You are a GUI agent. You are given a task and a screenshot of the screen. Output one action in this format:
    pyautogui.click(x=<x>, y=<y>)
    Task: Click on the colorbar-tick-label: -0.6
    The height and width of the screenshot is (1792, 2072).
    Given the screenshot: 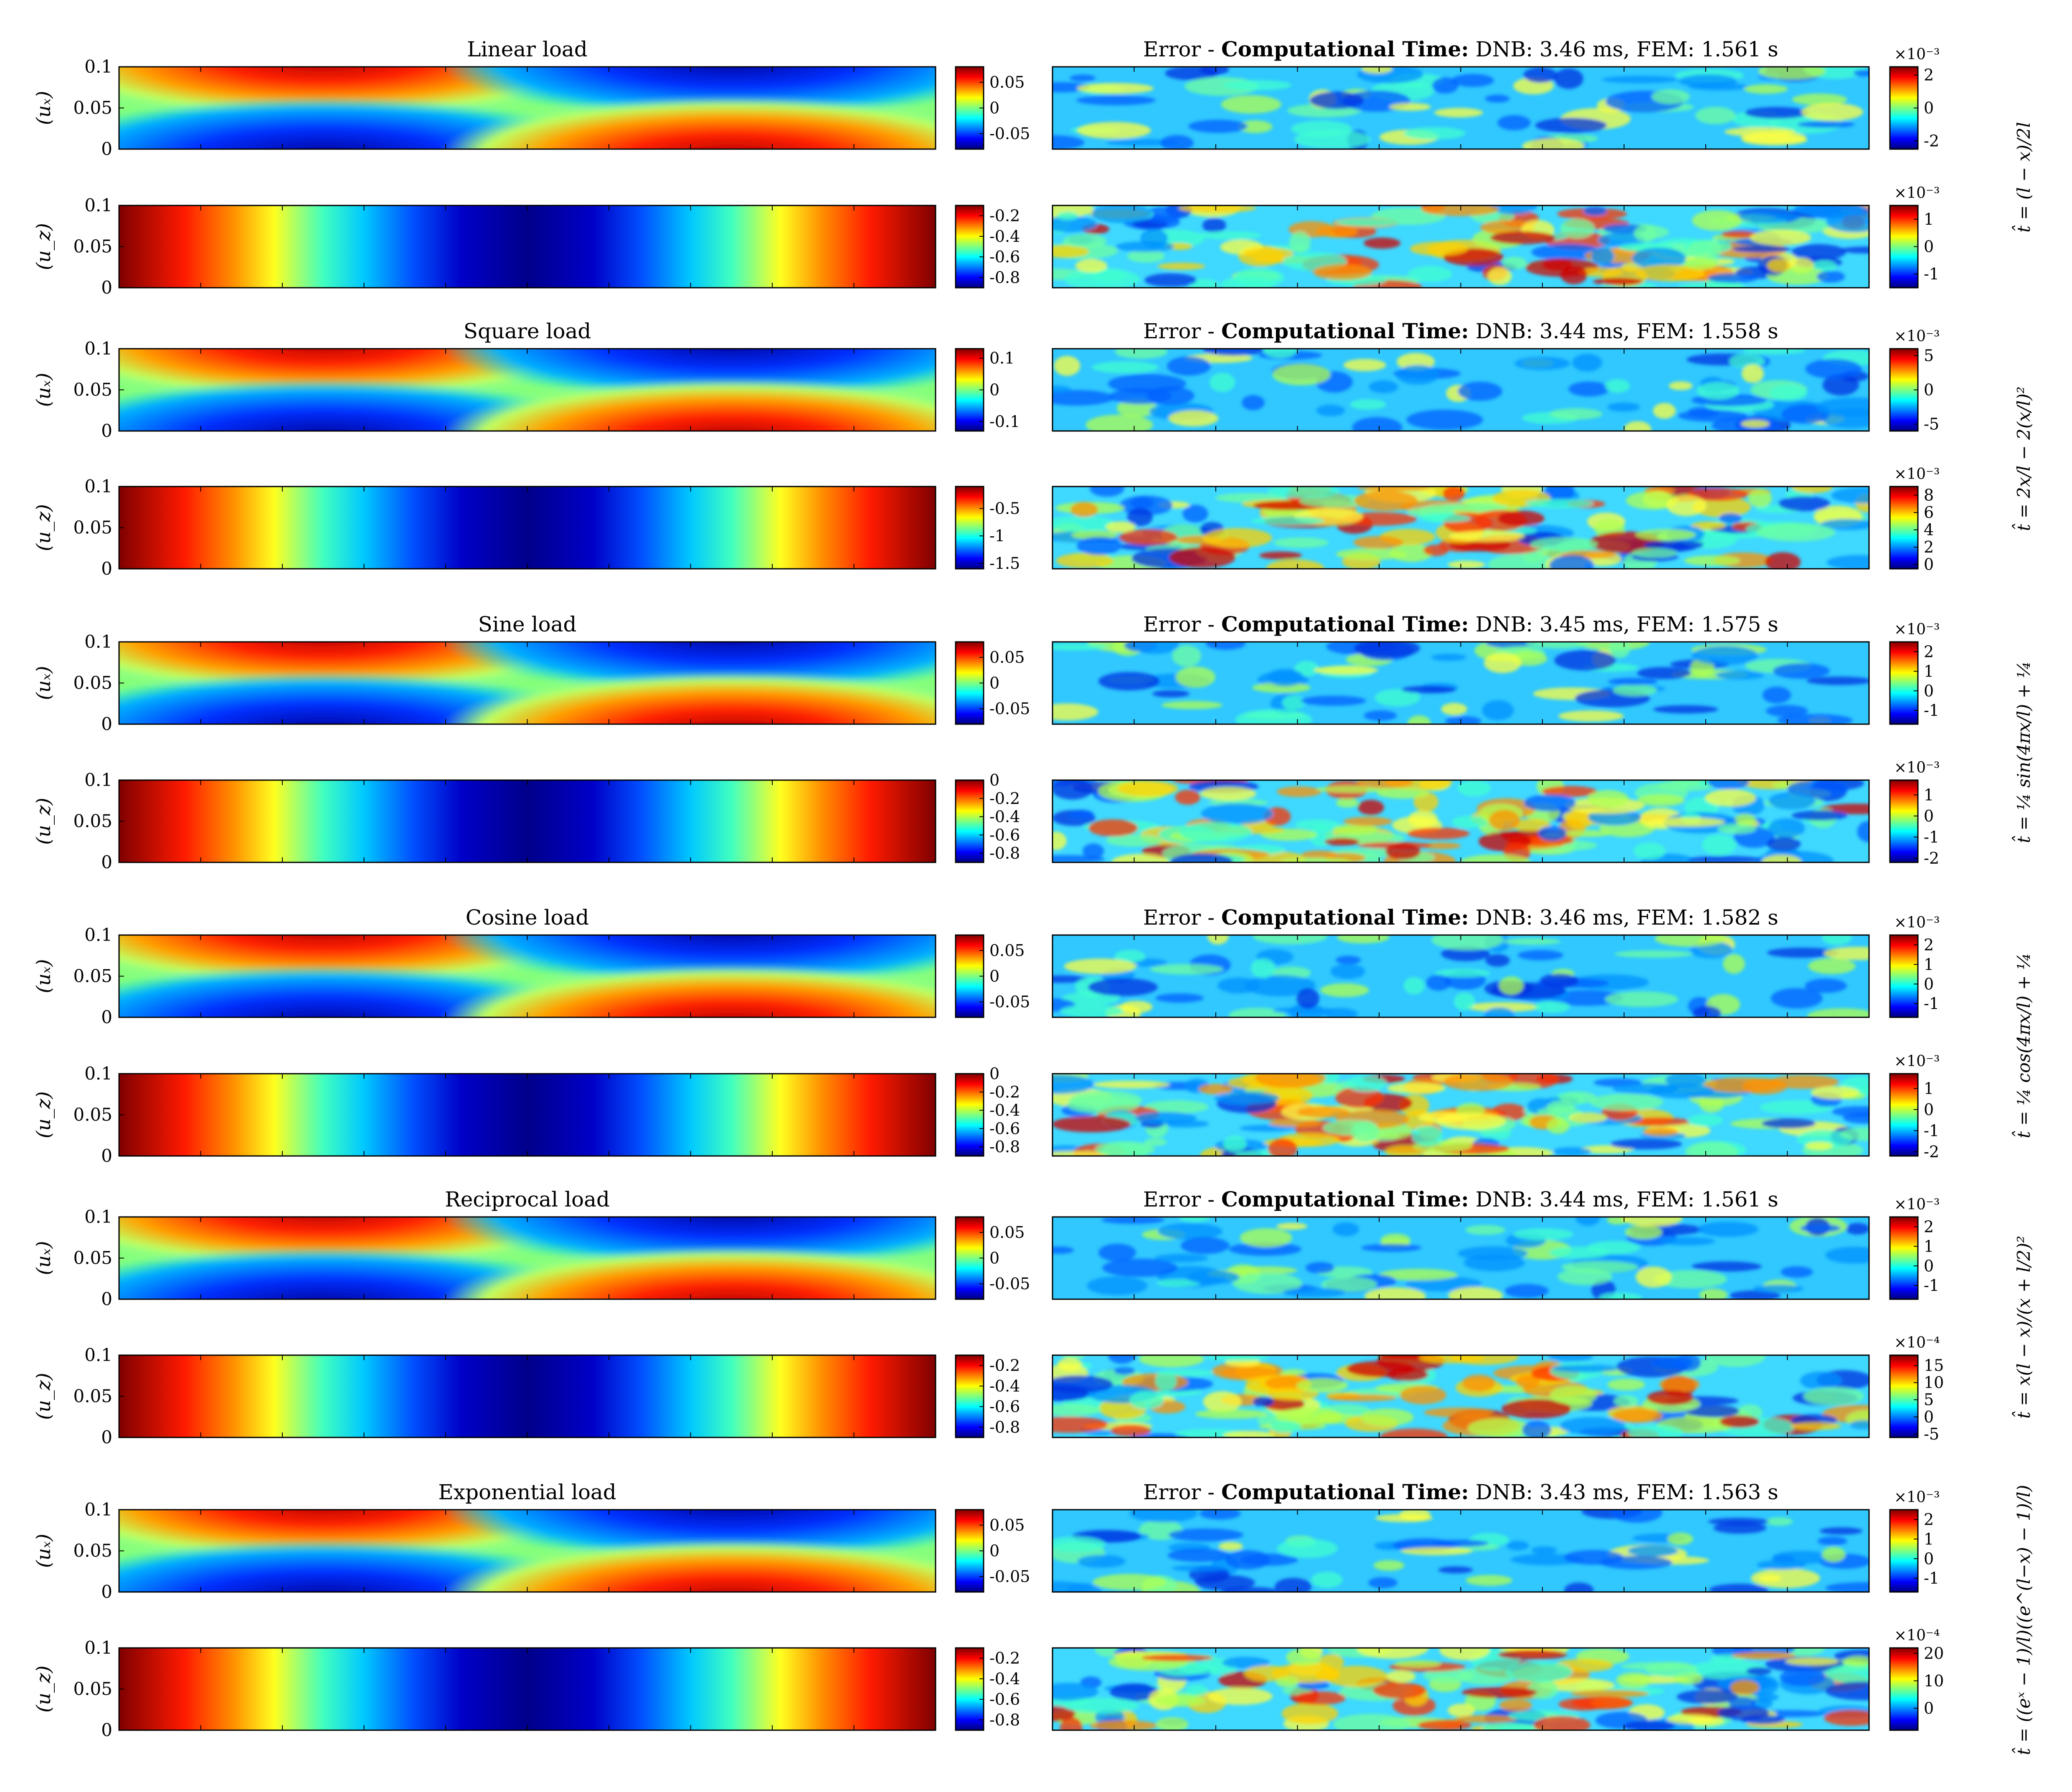 What is the action you would take?
    pyautogui.click(x=1004, y=1699)
    